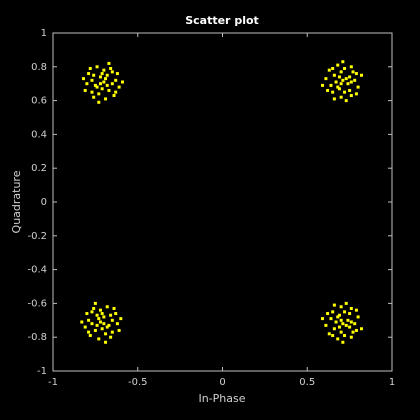 The image size is (420, 420). Describe the element at coordinates (44, 33) in the screenshot. I see `y-tick-label: 1` at that location.